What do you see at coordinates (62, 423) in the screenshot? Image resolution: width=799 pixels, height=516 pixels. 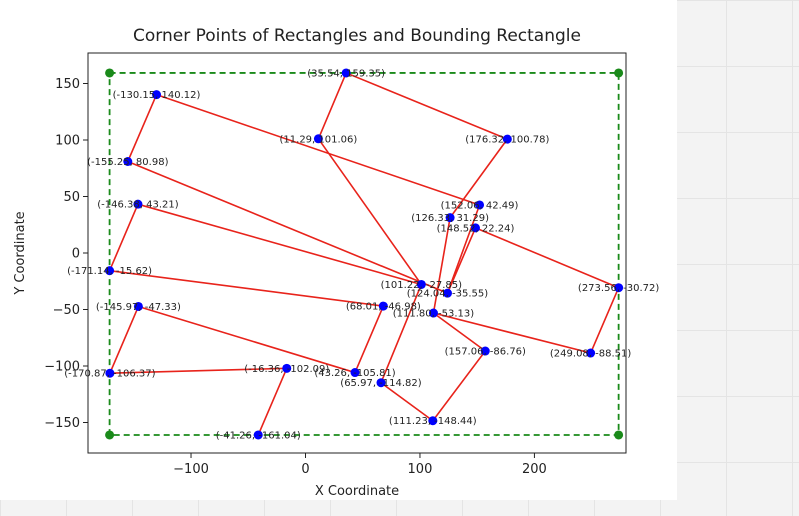 I see `y-tick-label: −150` at bounding box center [62, 423].